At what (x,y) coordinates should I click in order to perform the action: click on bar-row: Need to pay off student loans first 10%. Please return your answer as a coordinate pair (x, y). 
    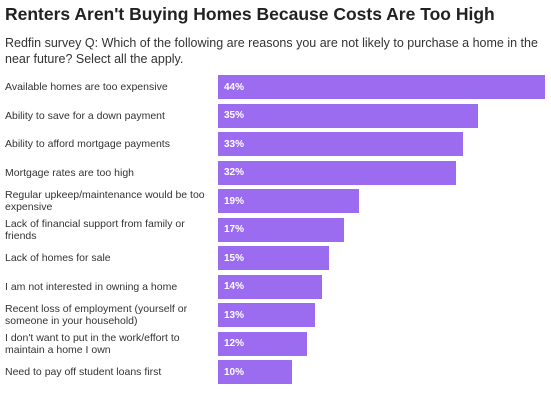
    Looking at the image, I should click on (275, 372).